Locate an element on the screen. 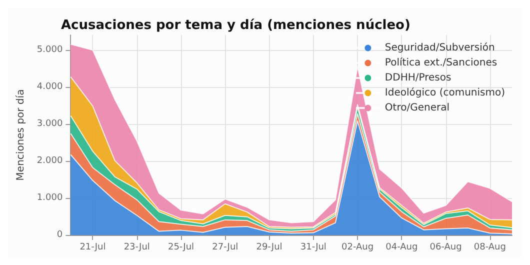  x-tick-label: 23-Jul is located at coordinates (137, 247).